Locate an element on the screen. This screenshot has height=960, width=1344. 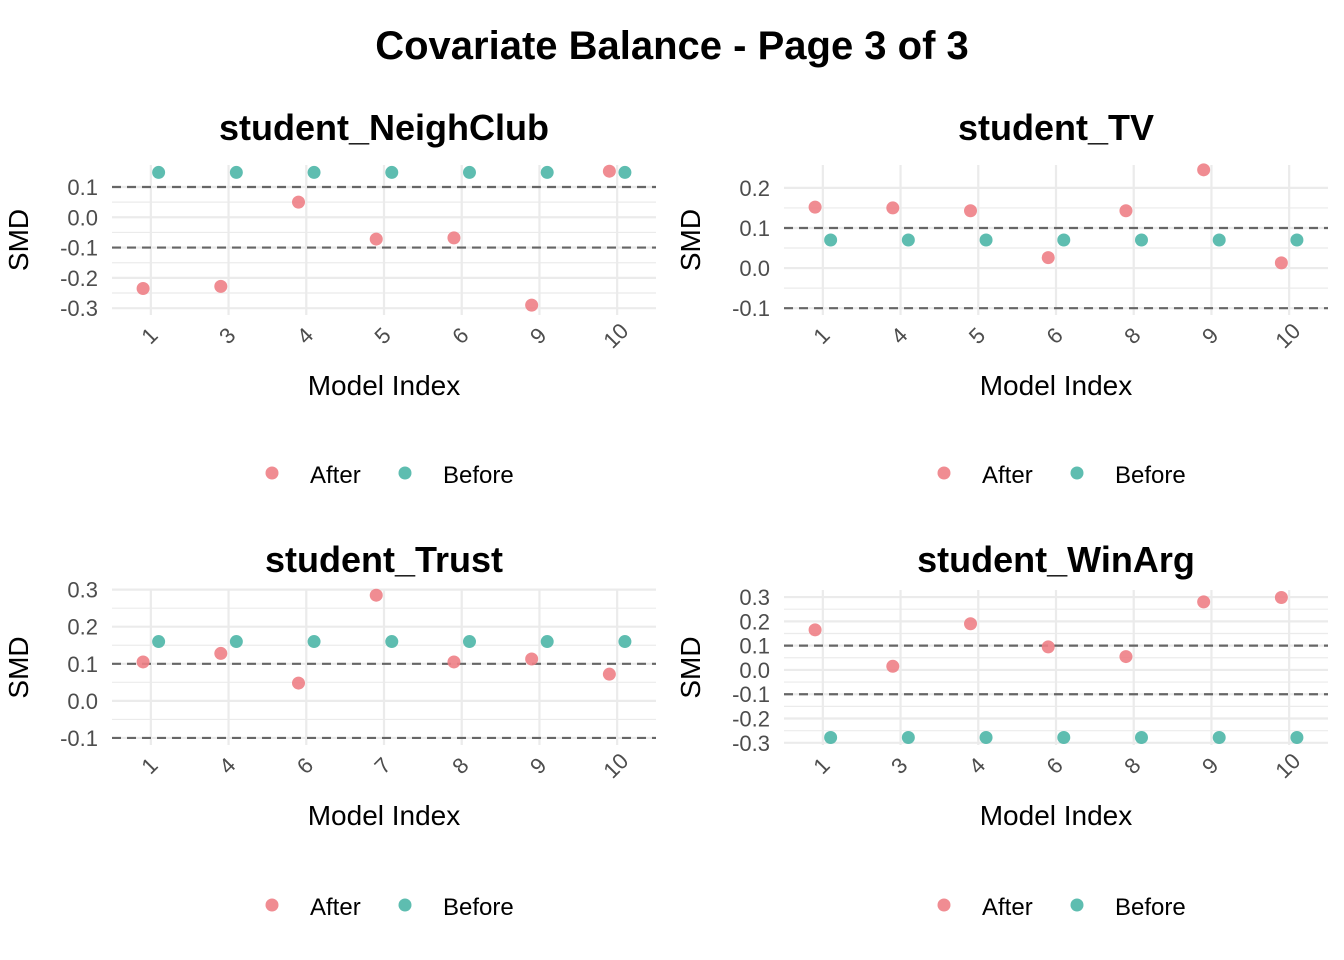
x-tick-label: 7 is located at coordinates (383, 766).